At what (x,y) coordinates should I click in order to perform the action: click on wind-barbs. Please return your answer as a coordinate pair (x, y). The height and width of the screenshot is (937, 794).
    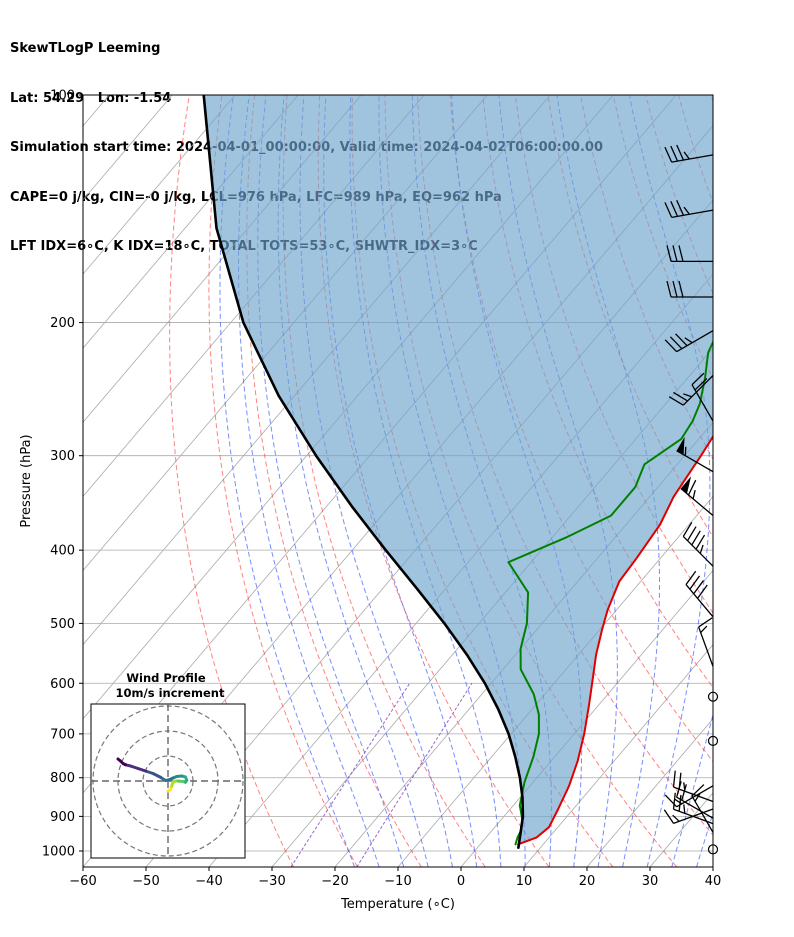
    Looking at the image, I should click on (691, 499).